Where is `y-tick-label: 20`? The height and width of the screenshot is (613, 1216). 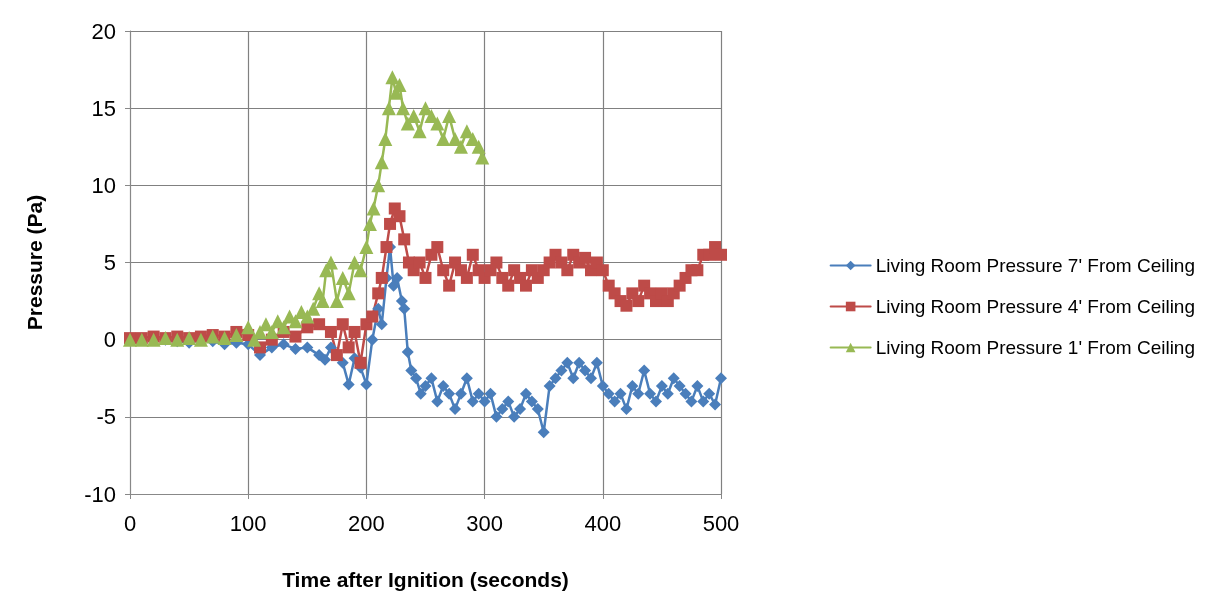 y-tick-label: 20 is located at coordinates (103, 31).